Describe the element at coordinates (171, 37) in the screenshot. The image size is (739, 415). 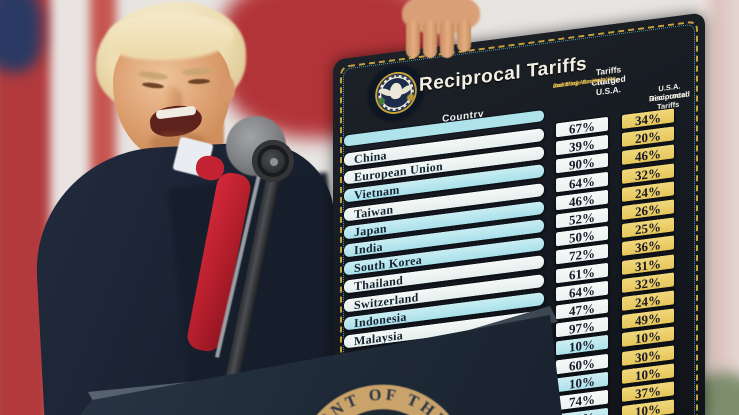
I see `hair-fringe` at that location.